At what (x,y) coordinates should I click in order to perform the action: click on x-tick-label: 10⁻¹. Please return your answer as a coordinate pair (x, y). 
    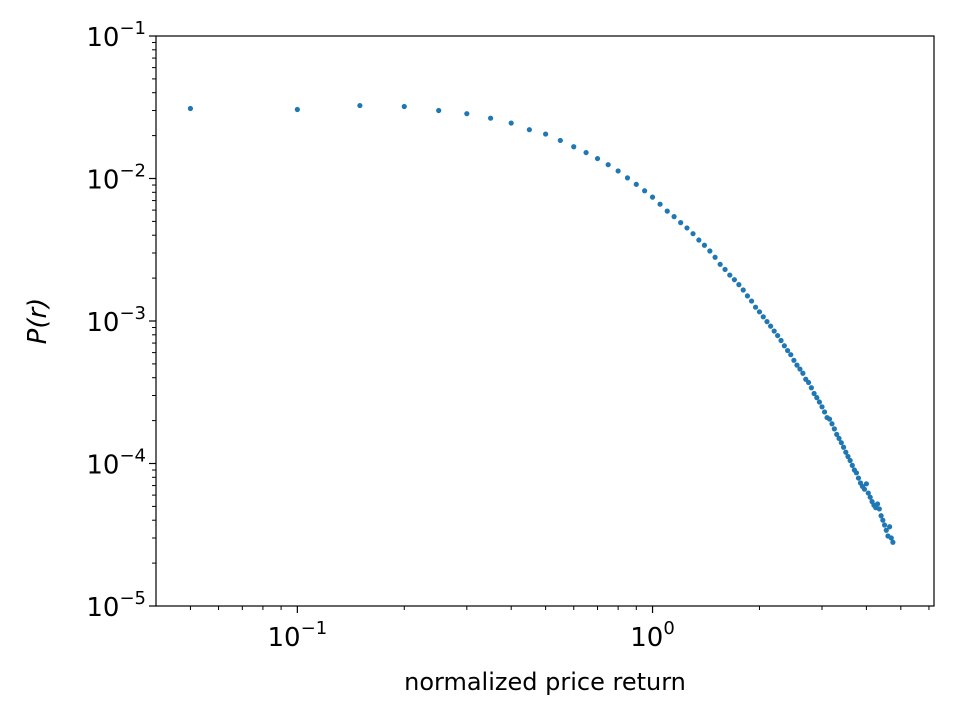
    Looking at the image, I should click on (298, 635).